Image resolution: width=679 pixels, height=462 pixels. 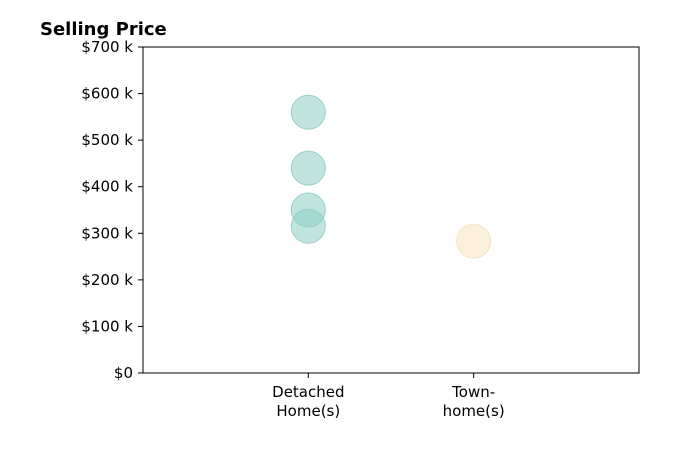 I want to click on y-tick-label: $400 k, so click(x=107, y=187).